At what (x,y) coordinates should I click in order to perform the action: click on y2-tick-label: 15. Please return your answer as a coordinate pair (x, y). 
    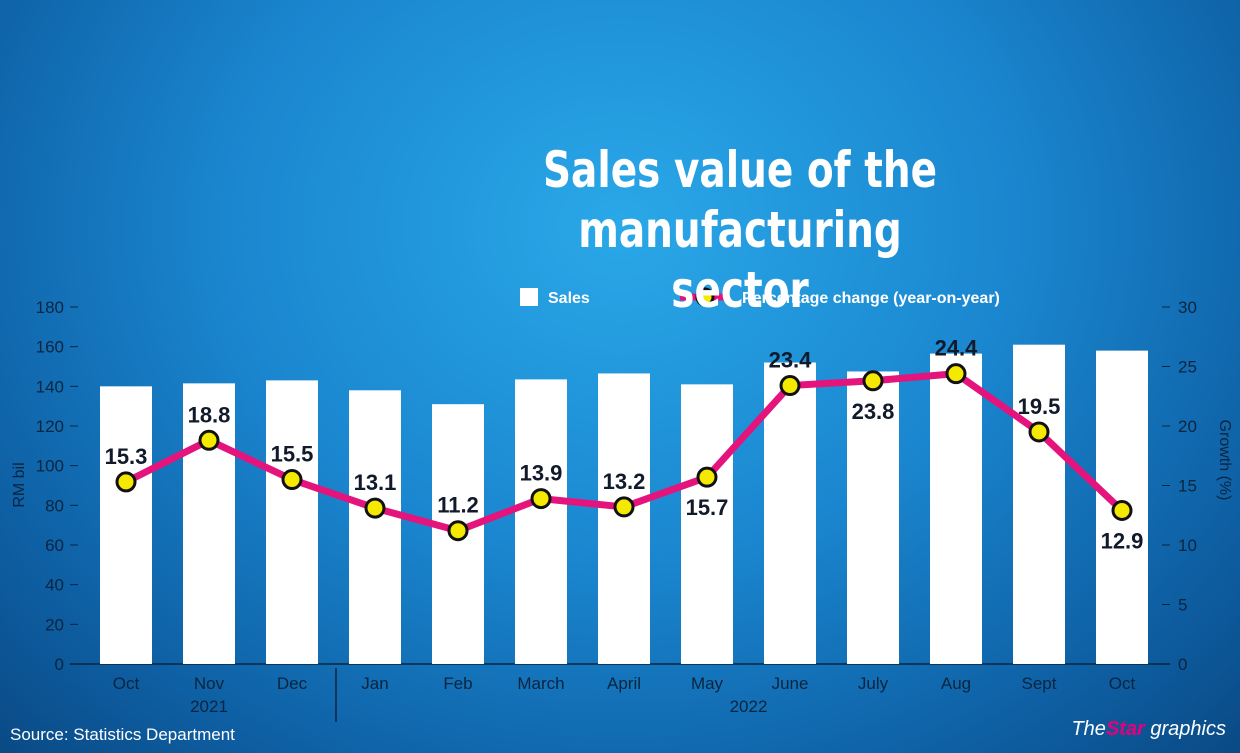
    Looking at the image, I should click on (1187, 486).